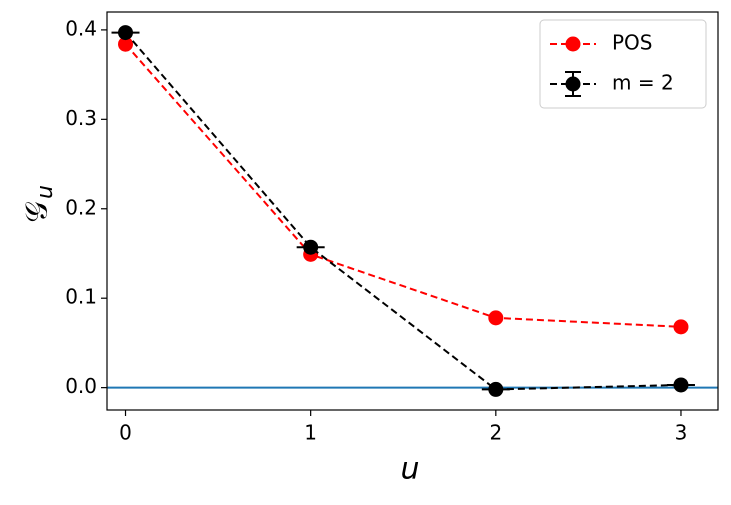 This screenshot has height=505, width=731. I want to click on y-tick-label: 0.3, so click(81, 118).